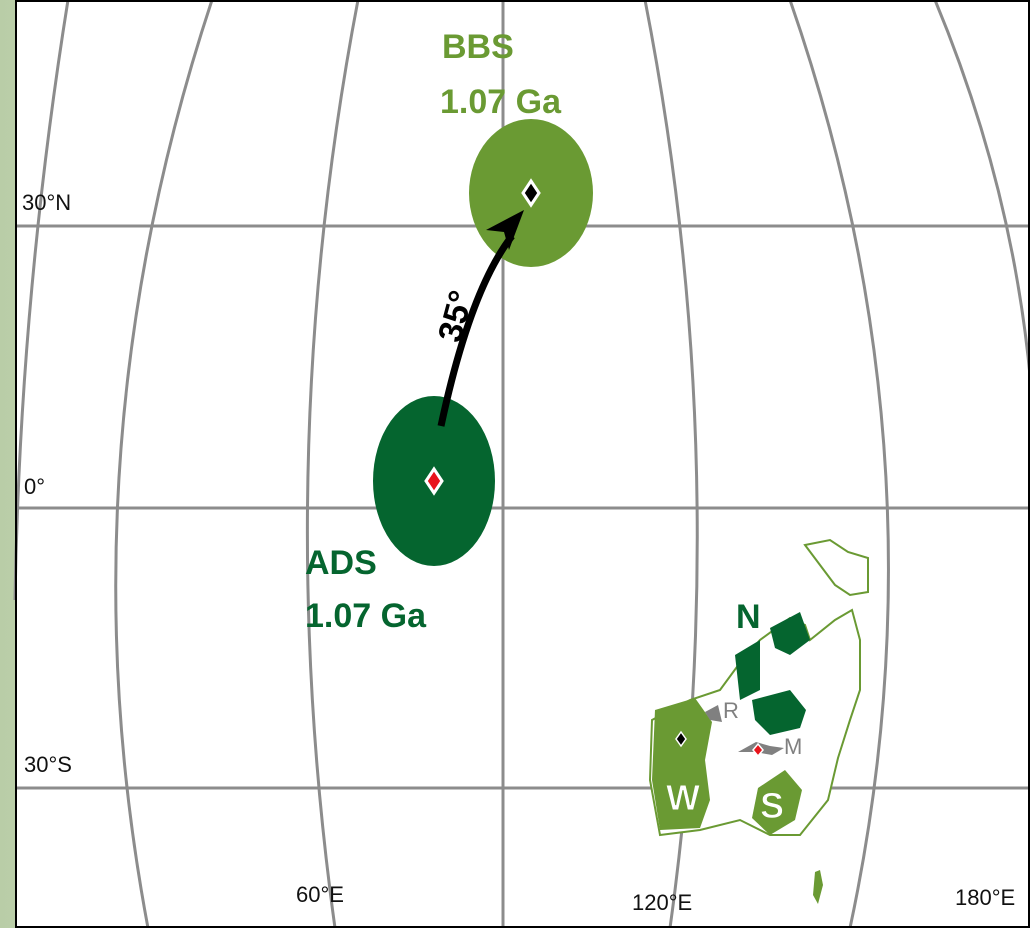  I want to click on lon-label-180e: 180°E, so click(985, 897).